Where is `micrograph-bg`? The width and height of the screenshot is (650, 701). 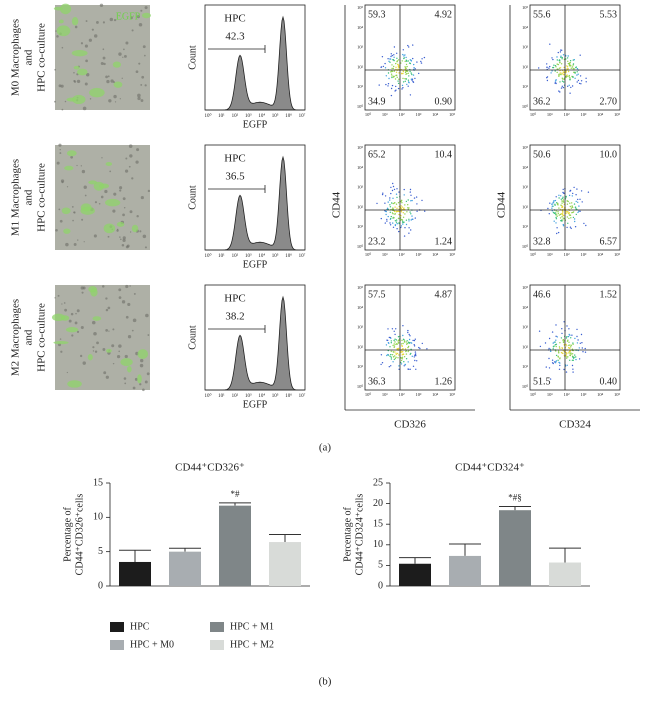
micrograph-bg is located at coordinates (102, 337).